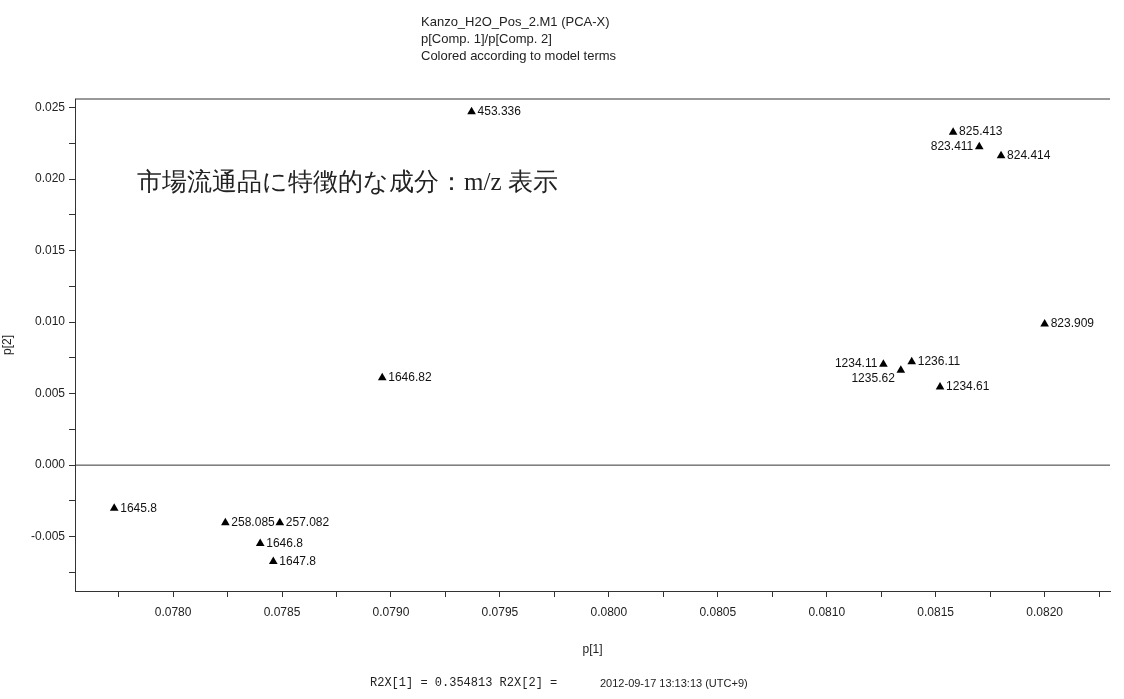 Image resolution: width=1124 pixels, height=699 pixels. What do you see at coordinates (981, 131) in the screenshot?
I see `series-label: 825.413` at bounding box center [981, 131].